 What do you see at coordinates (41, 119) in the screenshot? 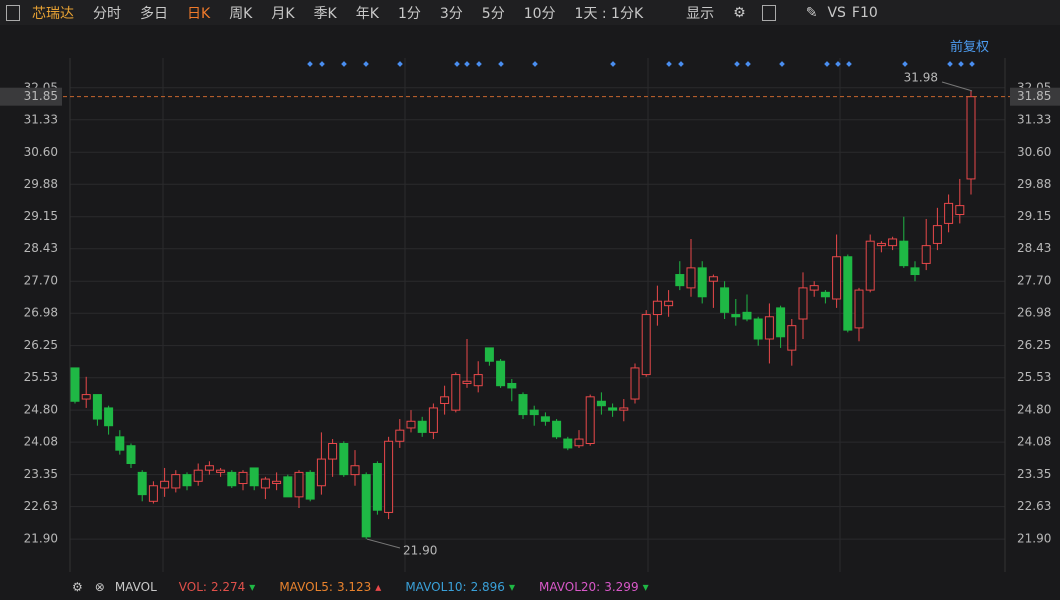
I see `y-tick-label: 31.33` at bounding box center [41, 119].